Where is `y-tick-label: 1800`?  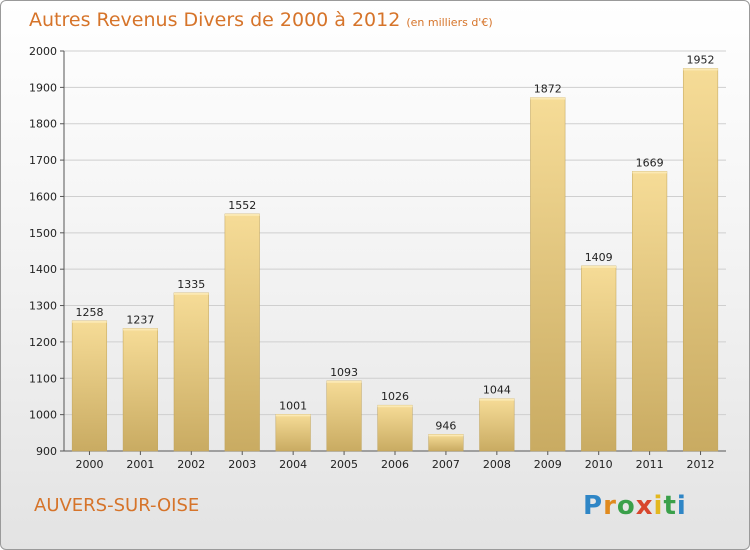 y-tick-label: 1800 is located at coordinates (43, 124).